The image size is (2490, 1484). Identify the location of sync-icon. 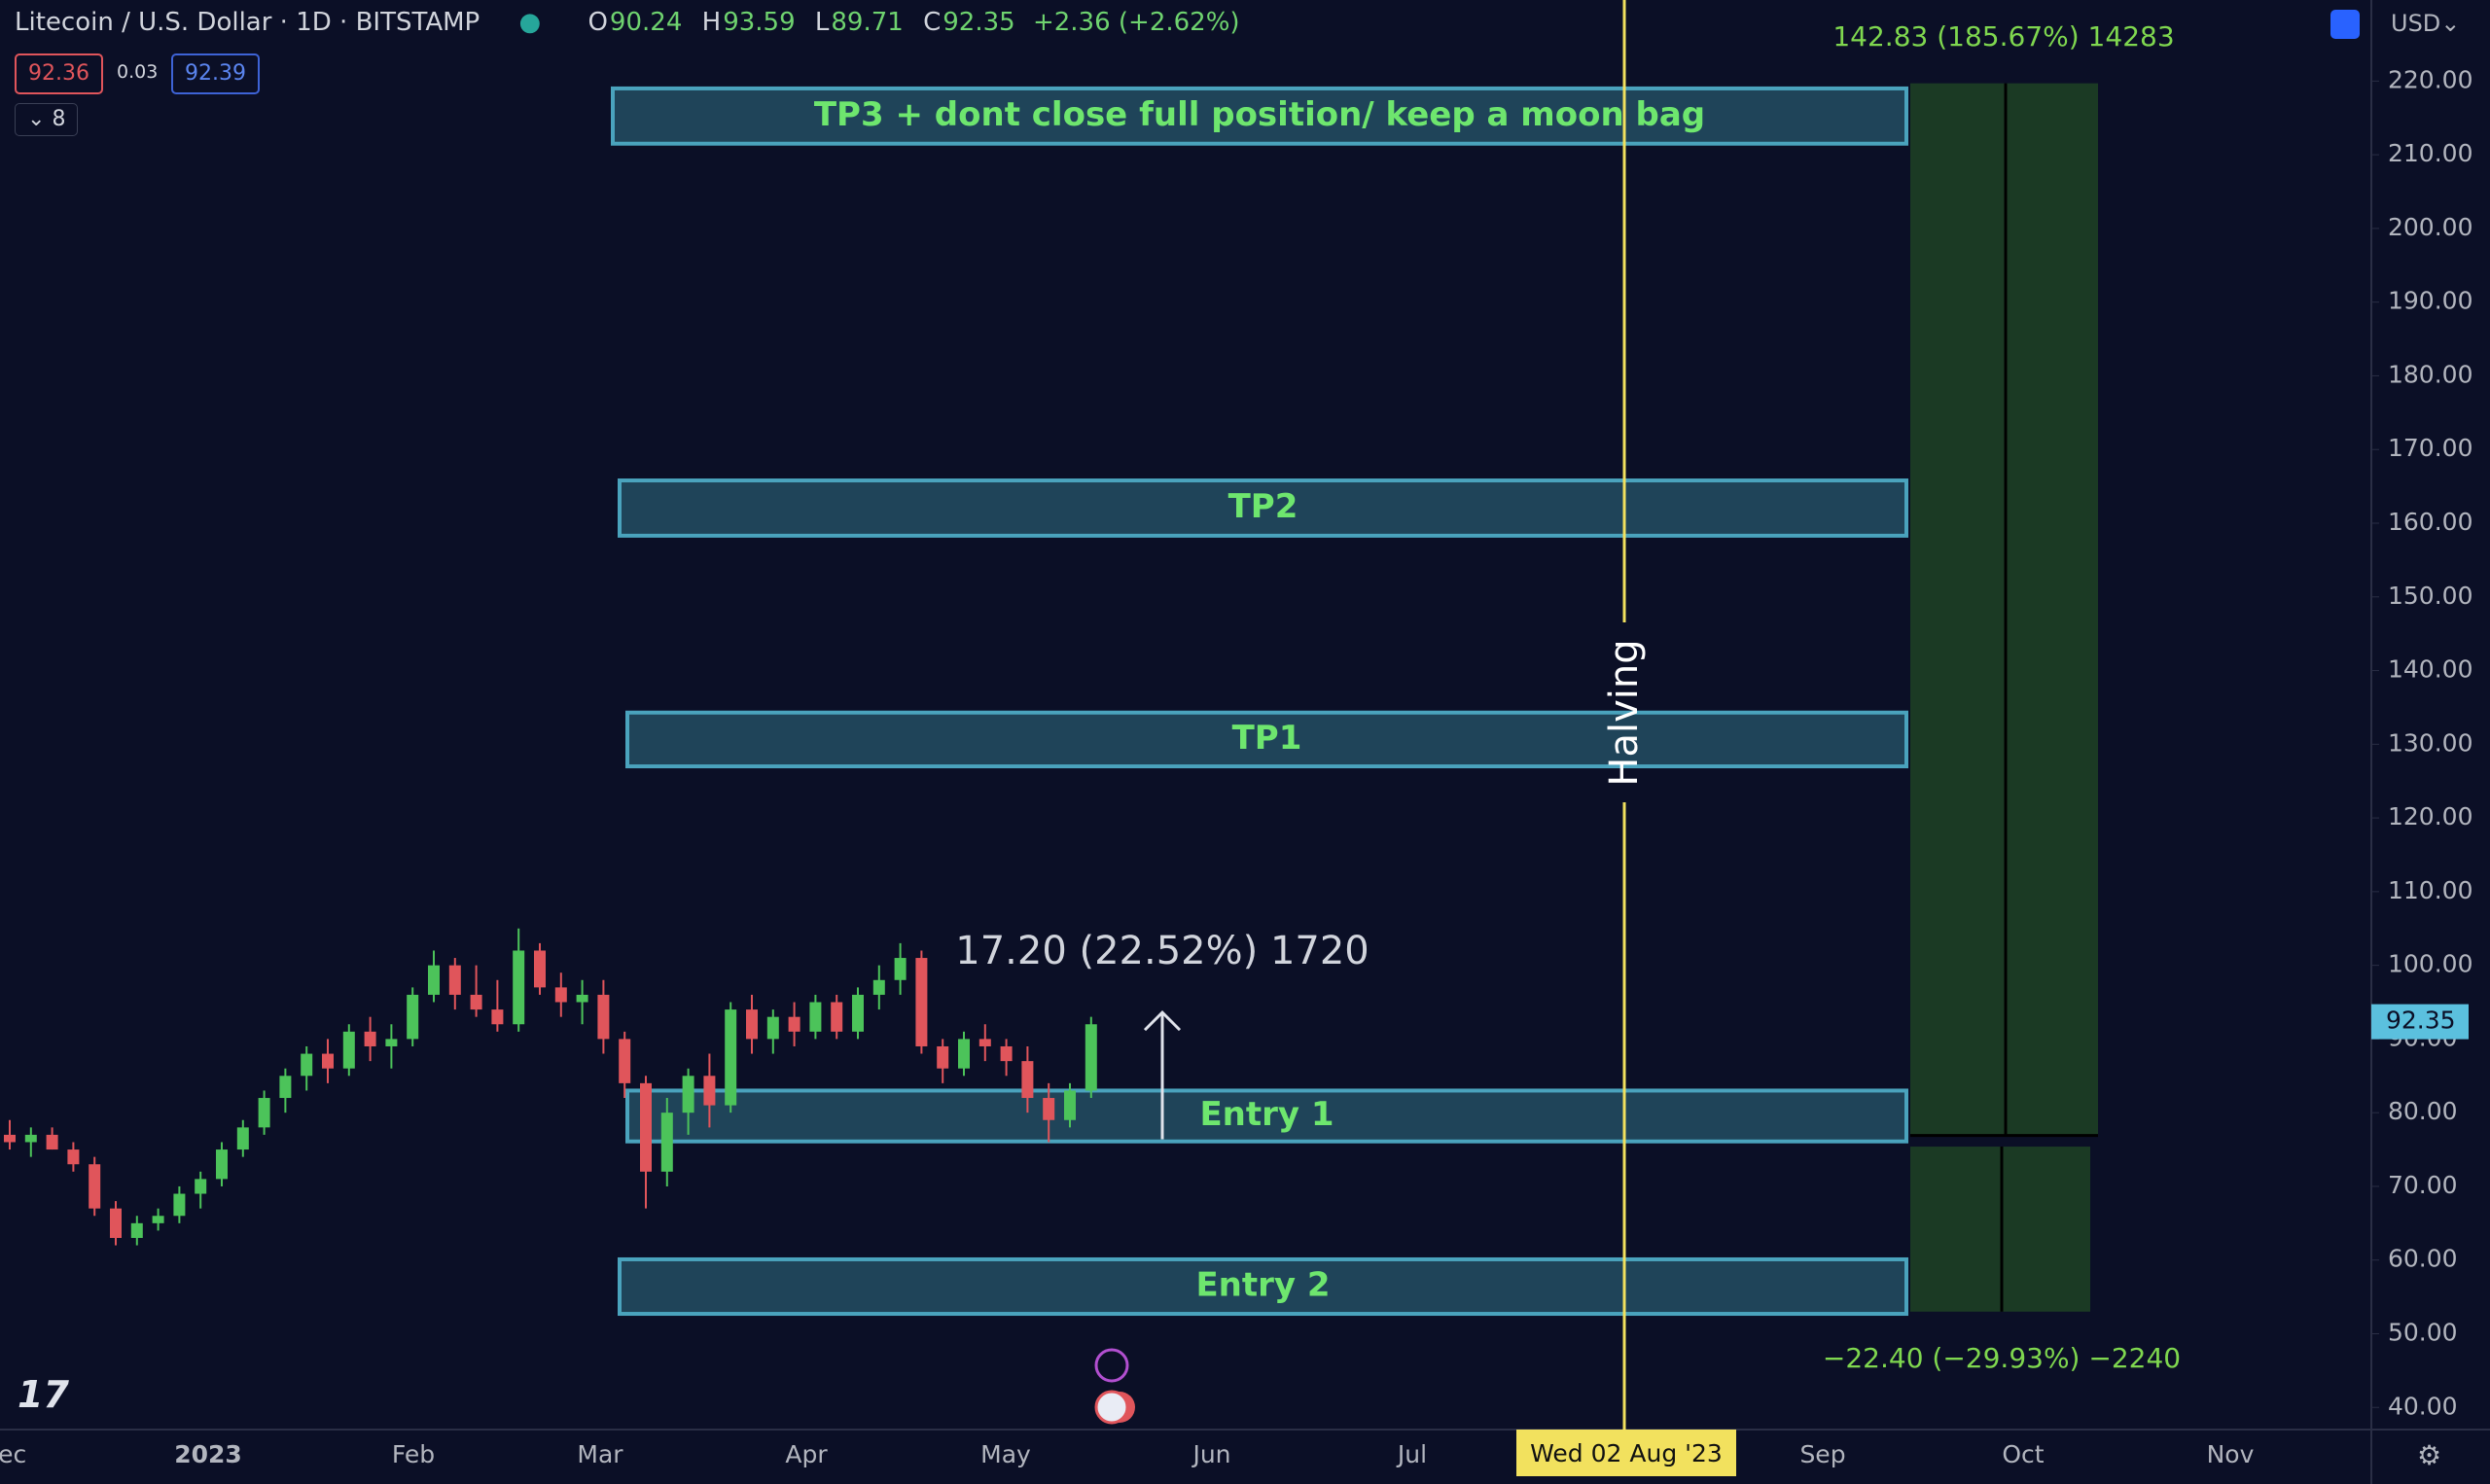
(2345, 25).